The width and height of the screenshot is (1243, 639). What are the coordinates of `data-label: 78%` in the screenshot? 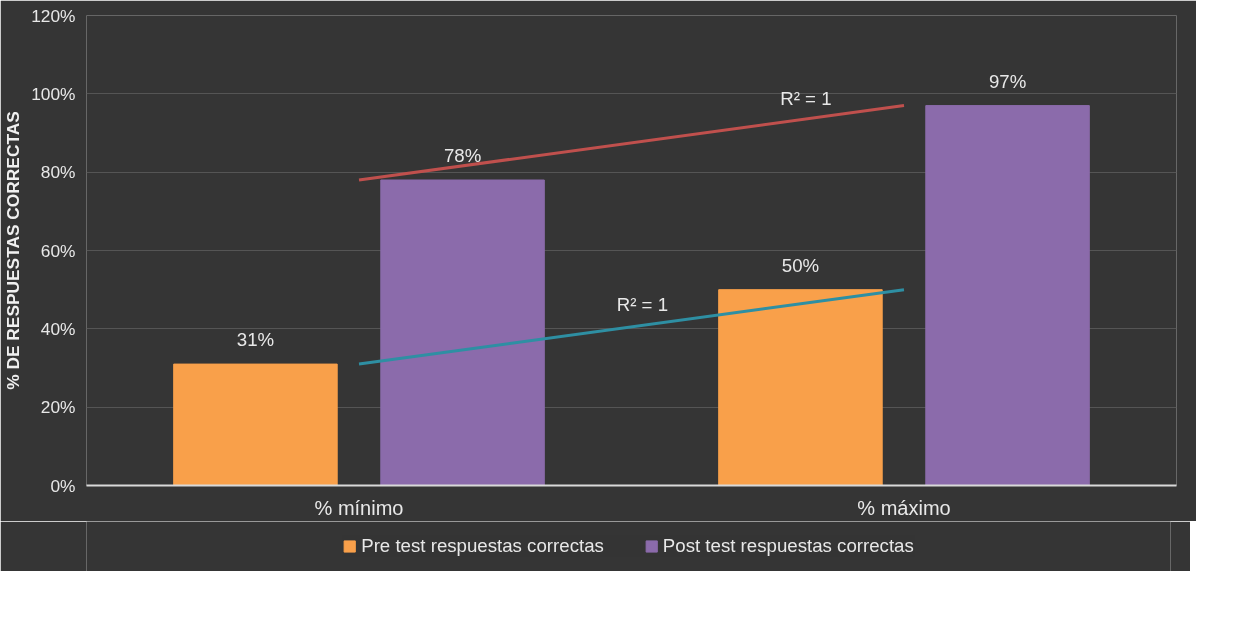 It's located at (462, 155).